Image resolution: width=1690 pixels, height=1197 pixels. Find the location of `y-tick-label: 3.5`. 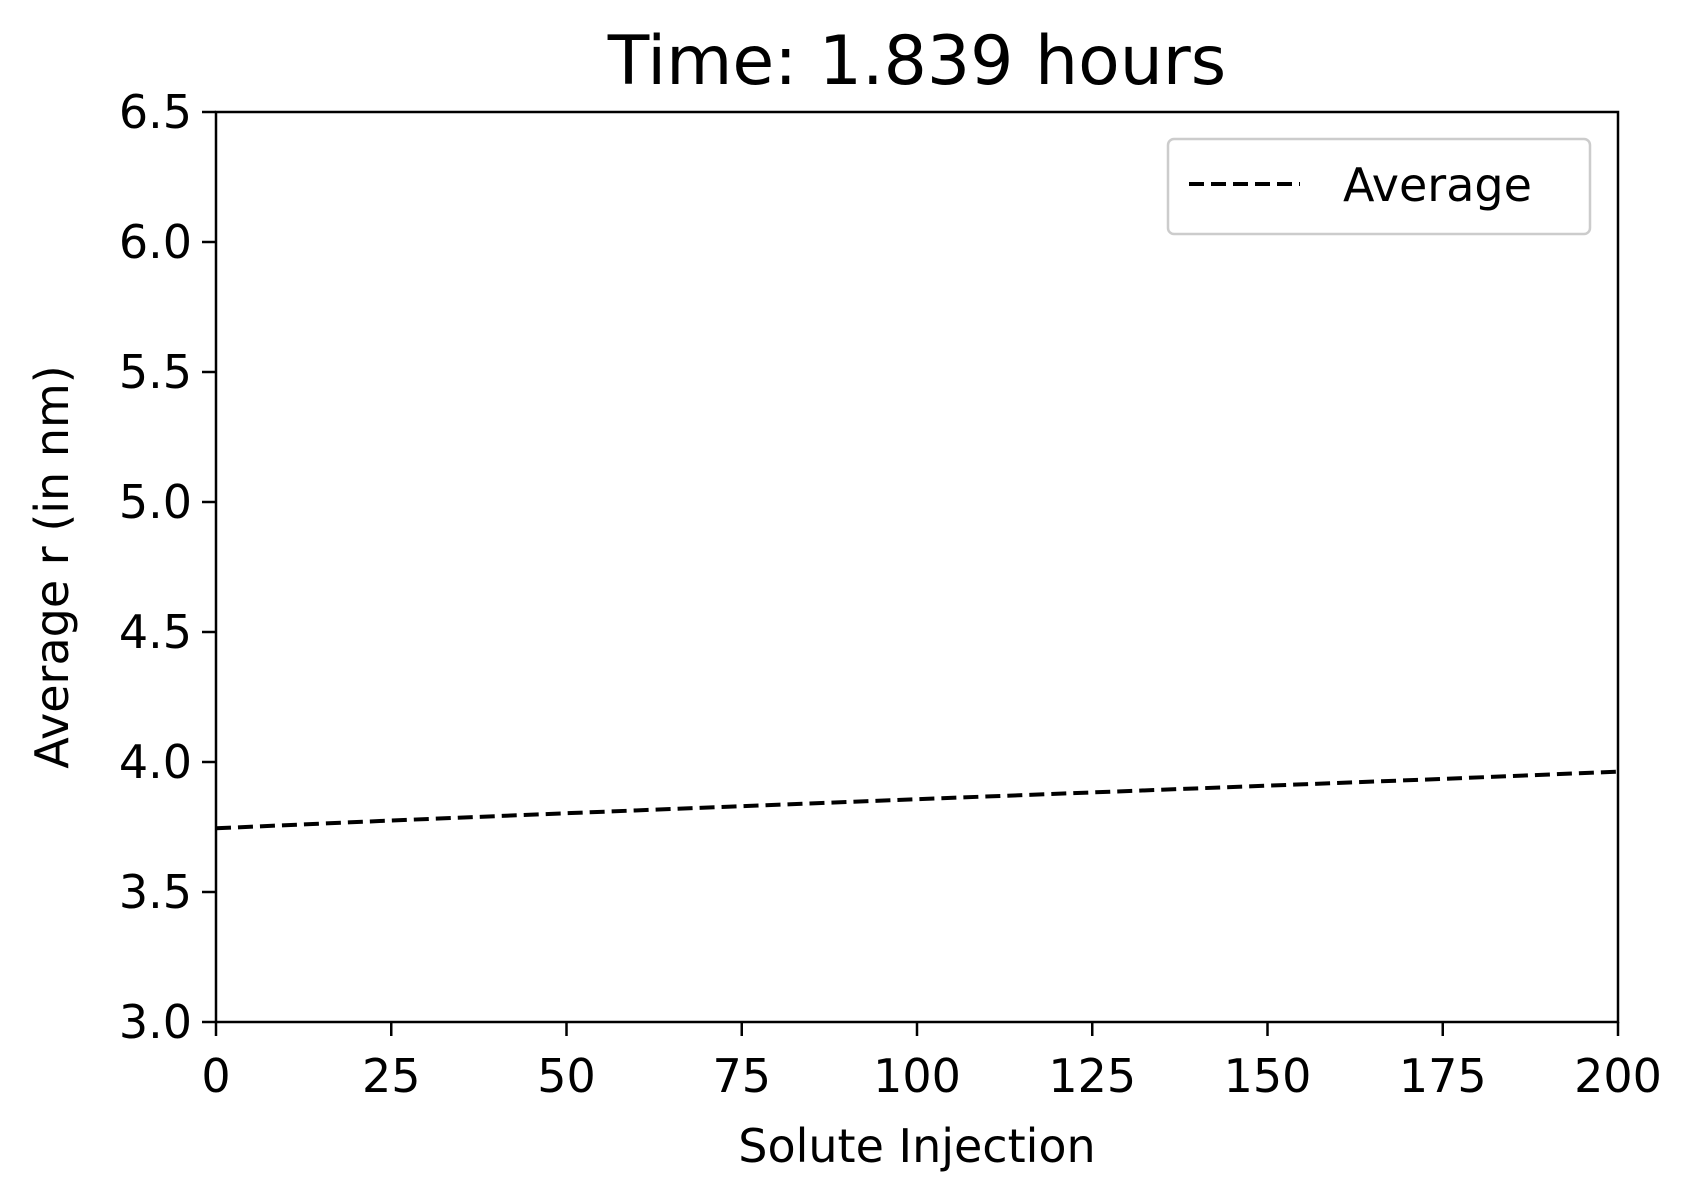

y-tick-label: 3.5 is located at coordinates (155, 892).